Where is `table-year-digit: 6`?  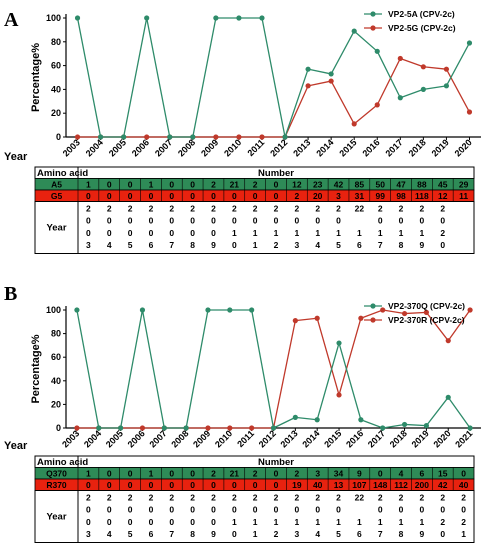 table-year-digit: 6 is located at coordinates (359, 534).